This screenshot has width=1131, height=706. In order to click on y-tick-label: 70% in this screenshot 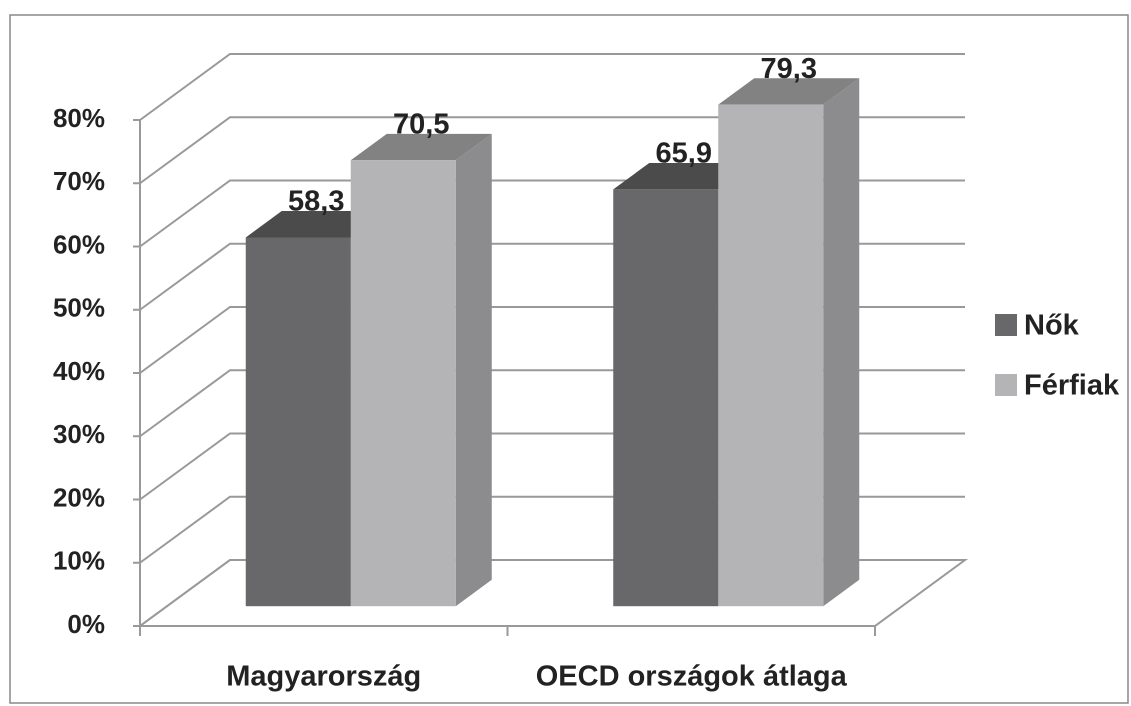, I will do `click(79, 181)`.